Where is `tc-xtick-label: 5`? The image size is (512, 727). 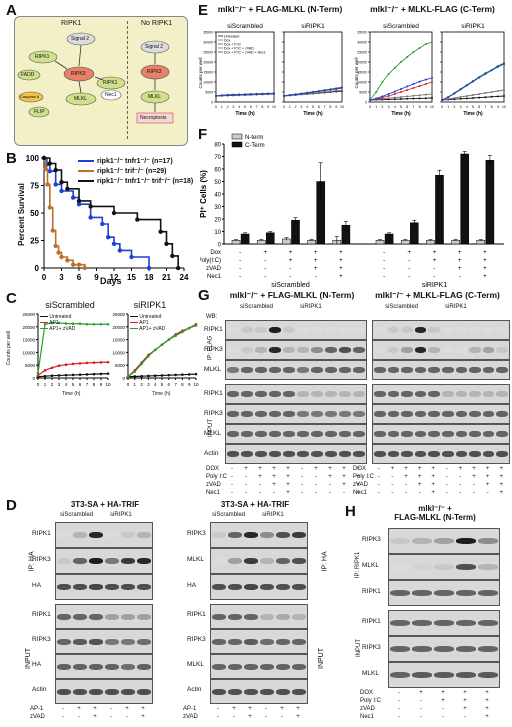
tc-xtick-label: 5 is located at coordinates (162, 384).